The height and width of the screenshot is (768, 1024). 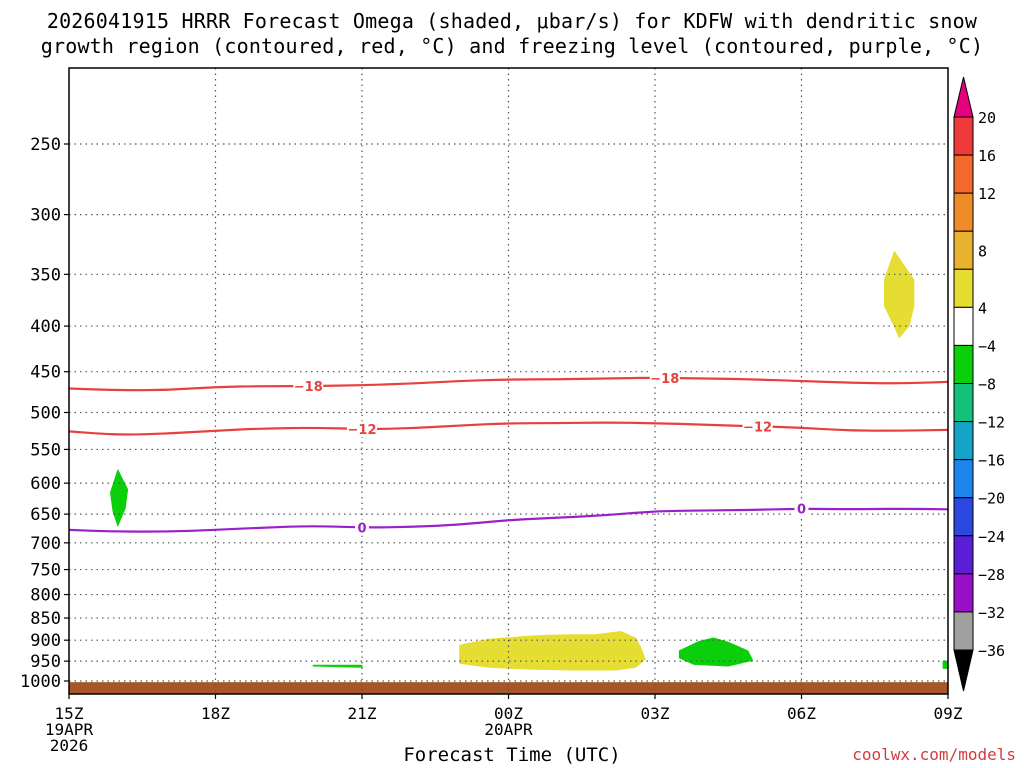 What do you see at coordinates (987, 385) in the screenshot?
I see `colorbar-tick-7: −8` at bounding box center [987, 385].